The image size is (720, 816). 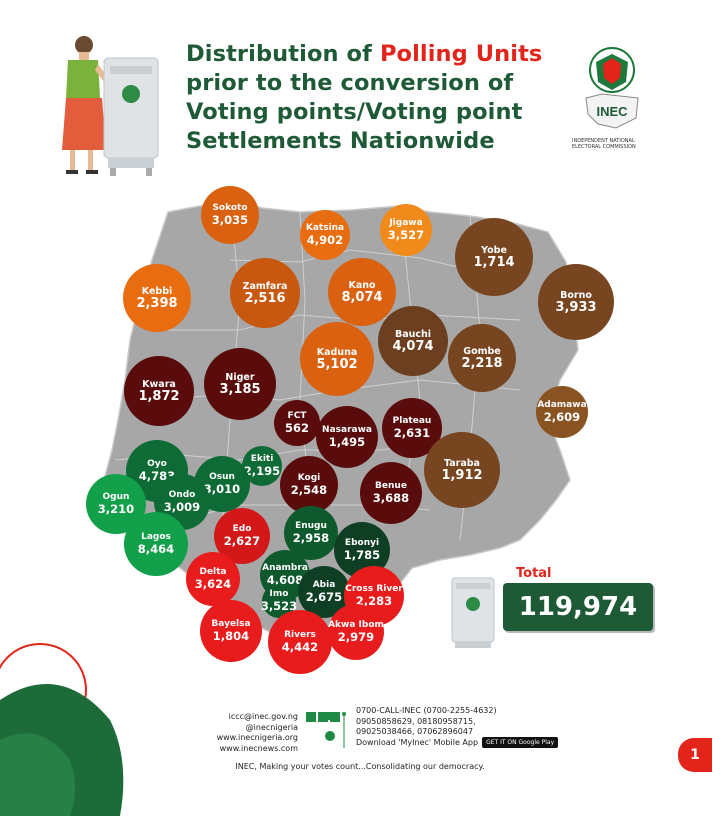 I want to click on state-value: 2,631, so click(x=412, y=433).